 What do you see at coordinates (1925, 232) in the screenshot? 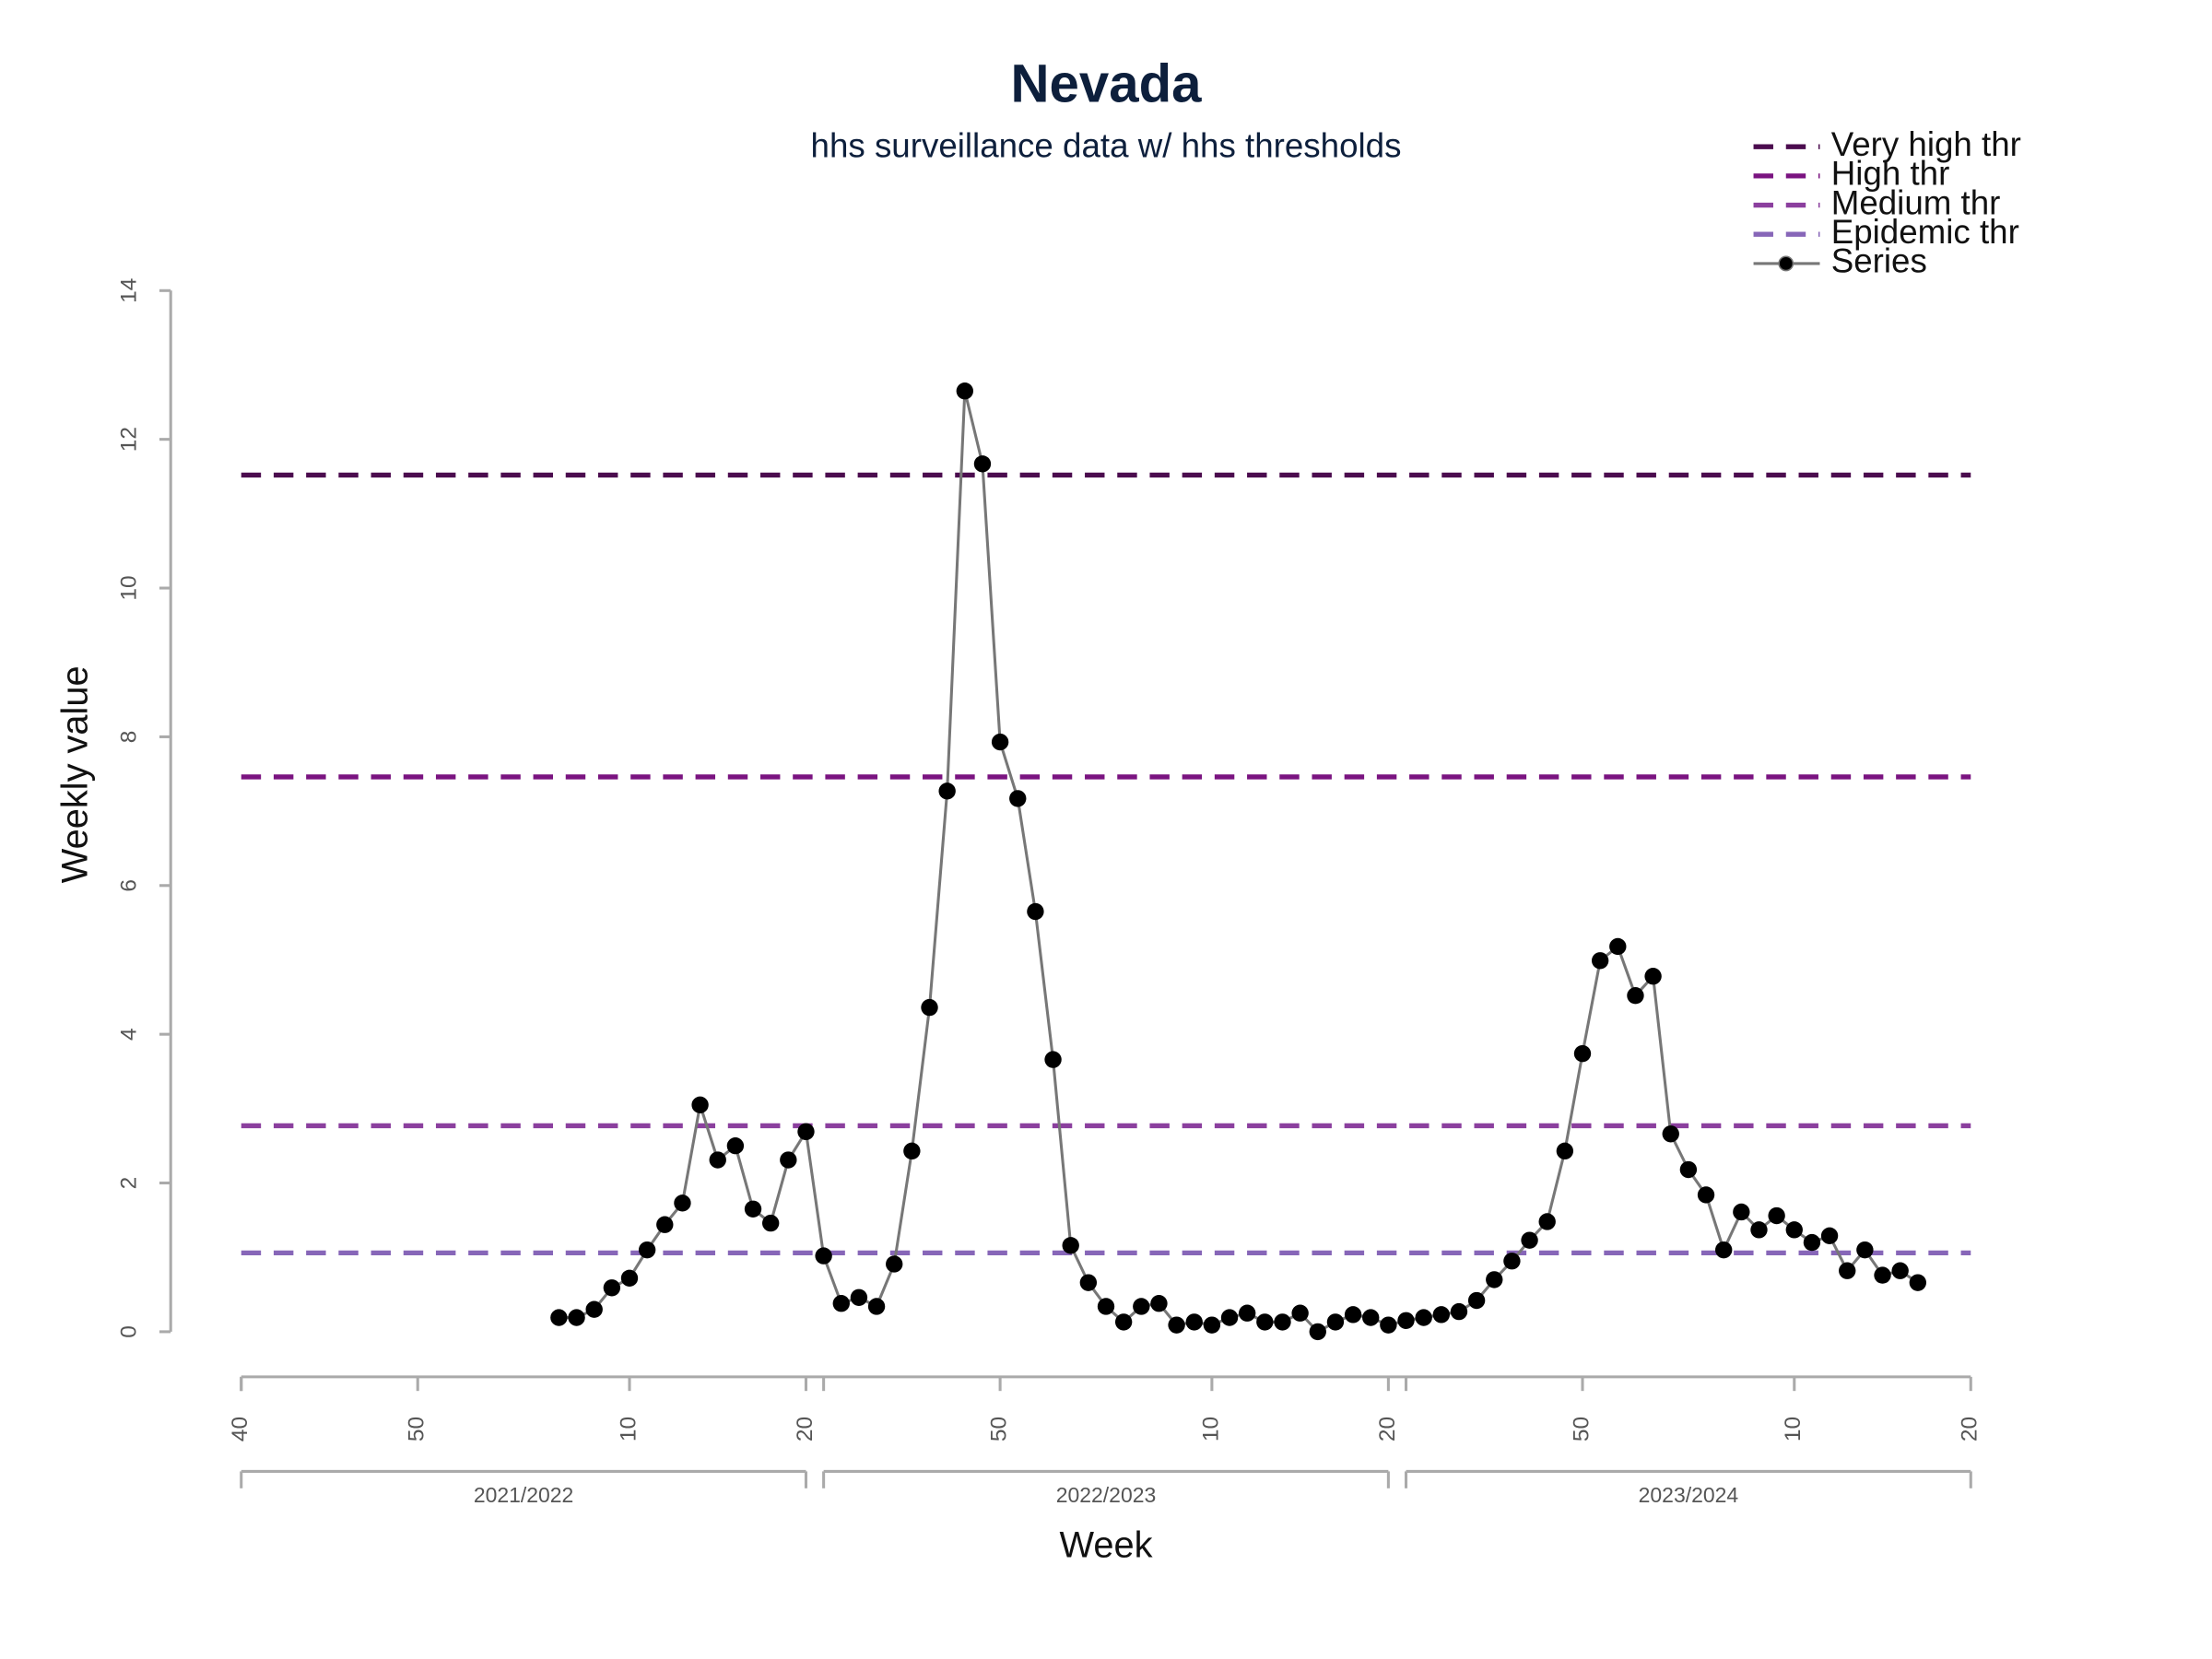
I see `legend-label: Epidemic thr` at bounding box center [1925, 232].